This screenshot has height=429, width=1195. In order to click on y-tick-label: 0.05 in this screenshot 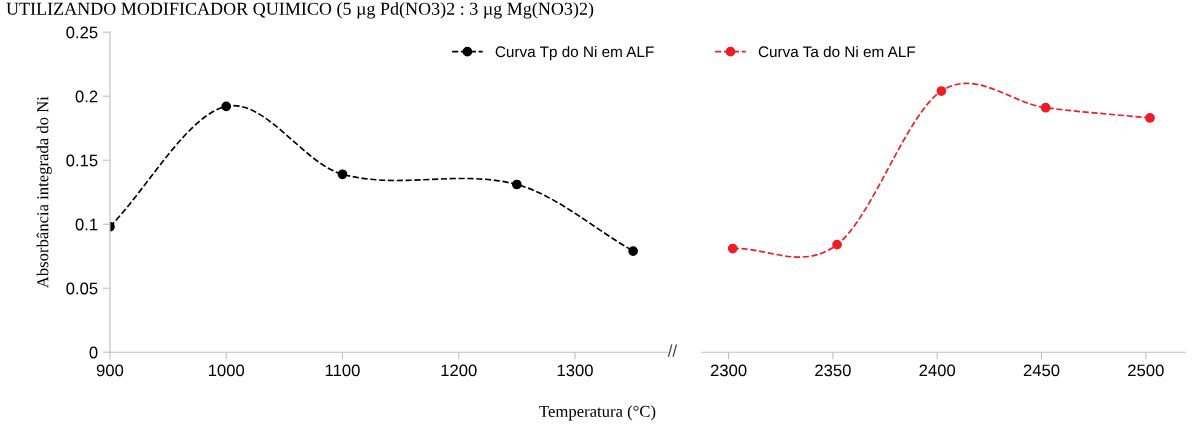, I will do `click(82, 288)`.